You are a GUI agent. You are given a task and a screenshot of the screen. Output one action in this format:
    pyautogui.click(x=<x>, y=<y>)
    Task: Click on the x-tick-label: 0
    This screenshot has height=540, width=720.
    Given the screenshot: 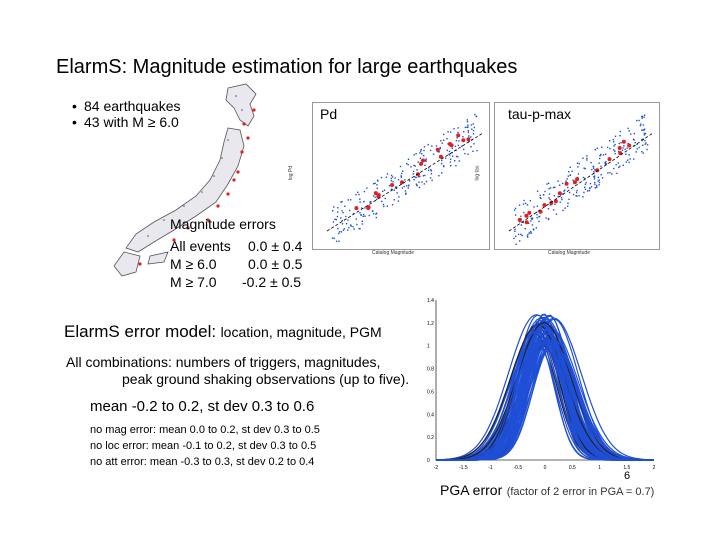 What is the action you would take?
    pyautogui.click(x=545, y=467)
    